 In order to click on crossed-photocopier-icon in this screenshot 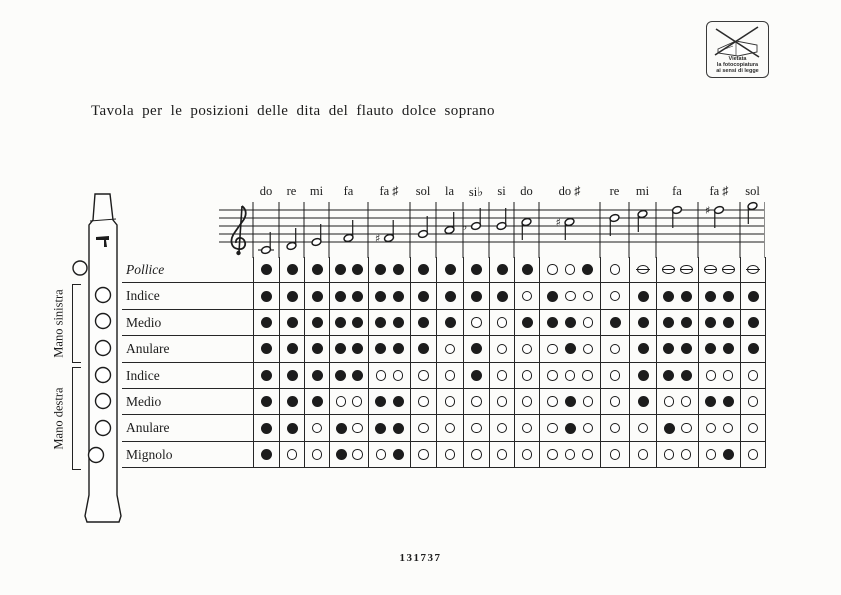, I will do `click(737, 42)`.